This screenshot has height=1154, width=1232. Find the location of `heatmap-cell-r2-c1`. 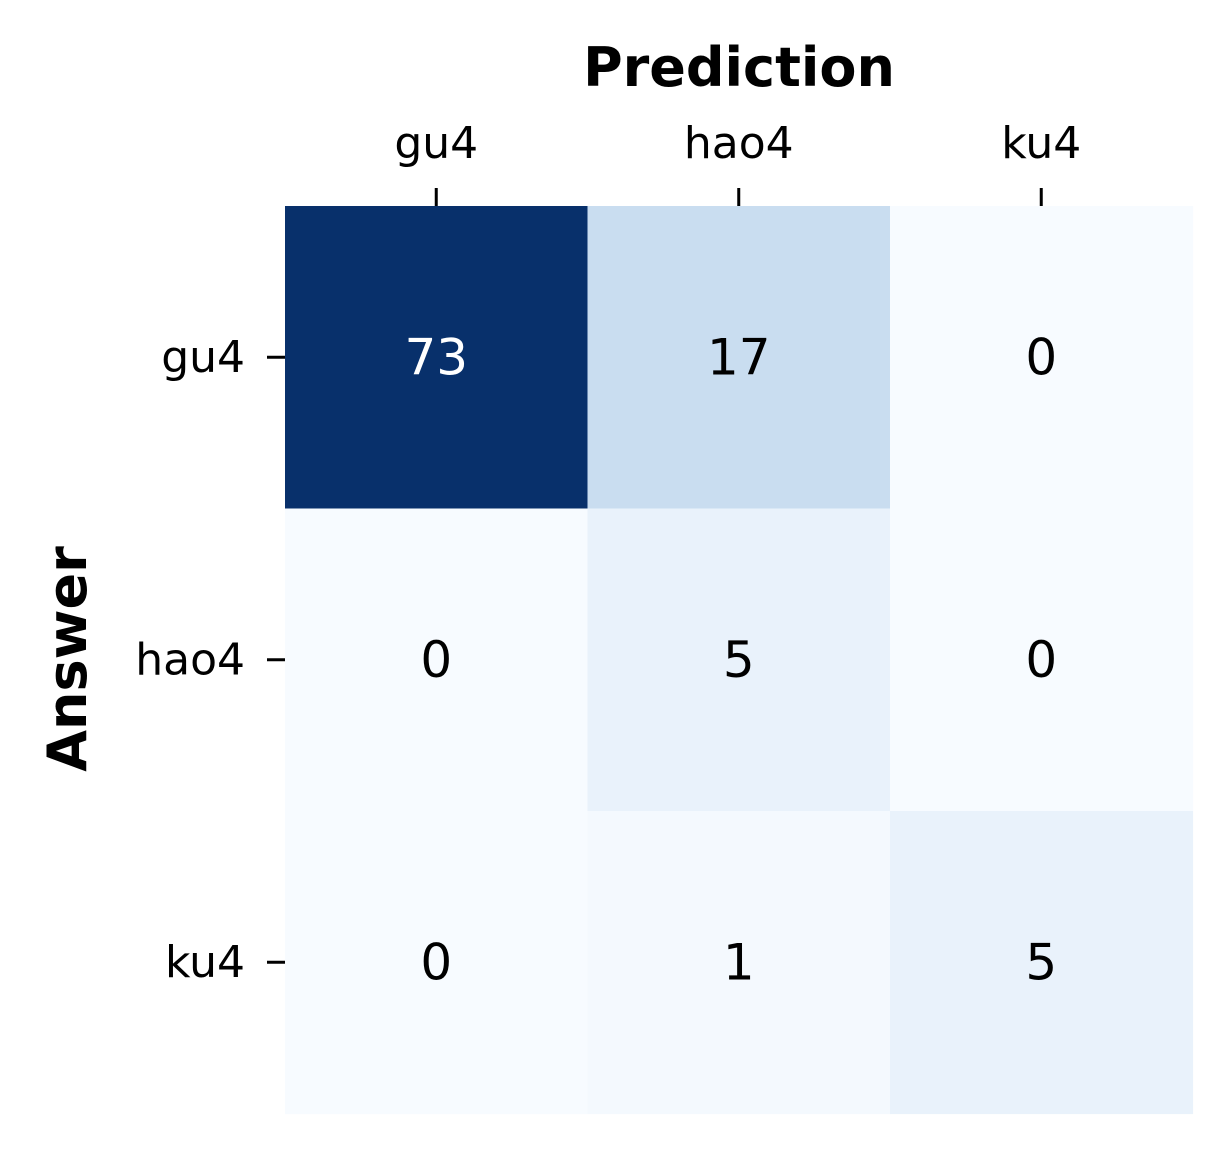

heatmap-cell-r2-c1 is located at coordinates (437, 660).